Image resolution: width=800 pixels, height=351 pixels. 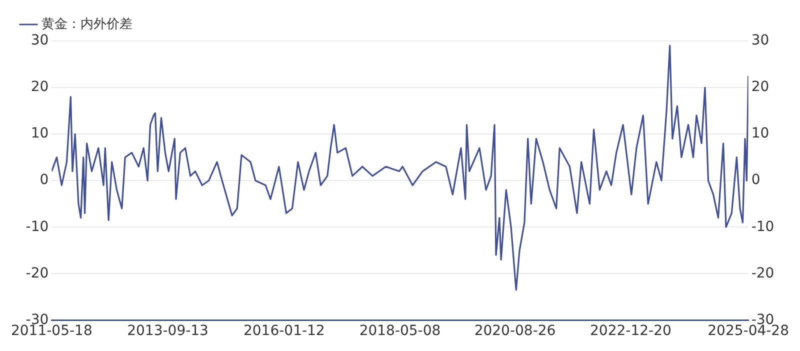 What do you see at coordinates (44, 180) in the screenshot?
I see `y-tick-label: 0` at bounding box center [44, 180].